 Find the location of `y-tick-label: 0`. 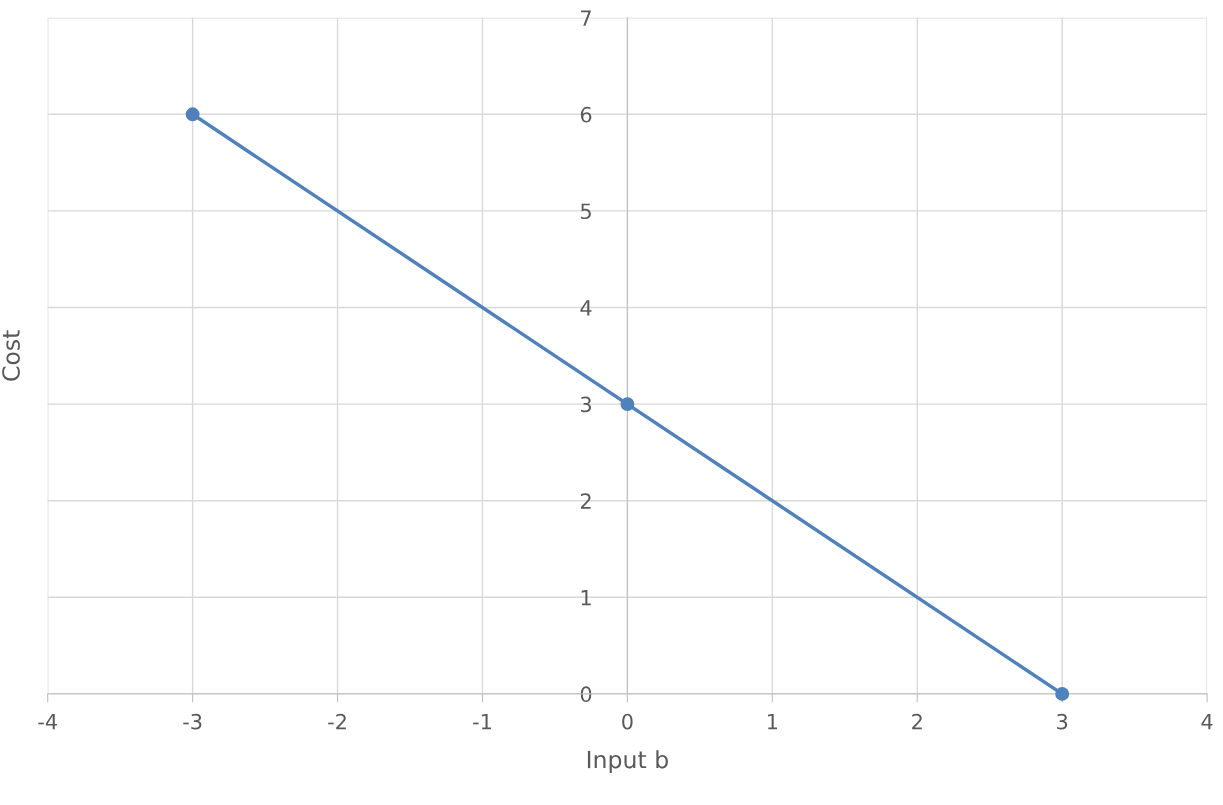

y-tick-label: 0 is located at coordinates (586, 694).